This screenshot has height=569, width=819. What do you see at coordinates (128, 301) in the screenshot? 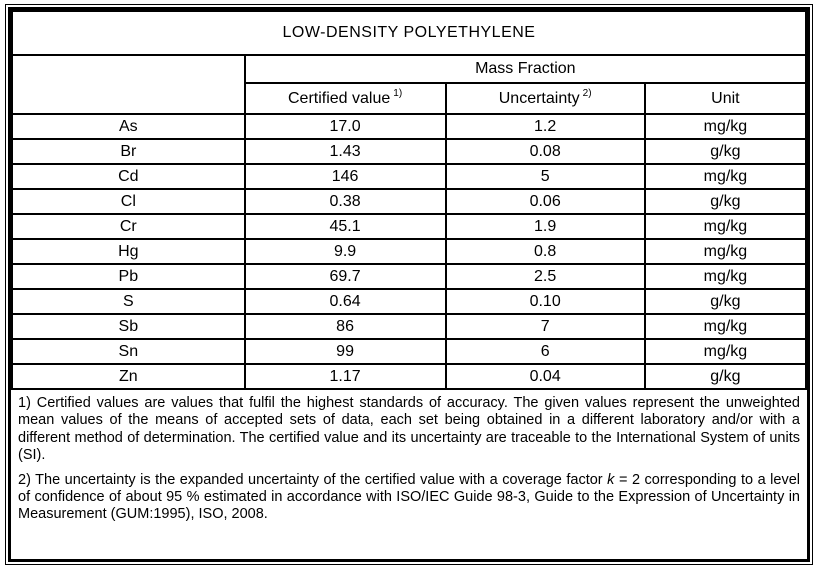
I see `element-cell: S` at bounding box center [128, 301].